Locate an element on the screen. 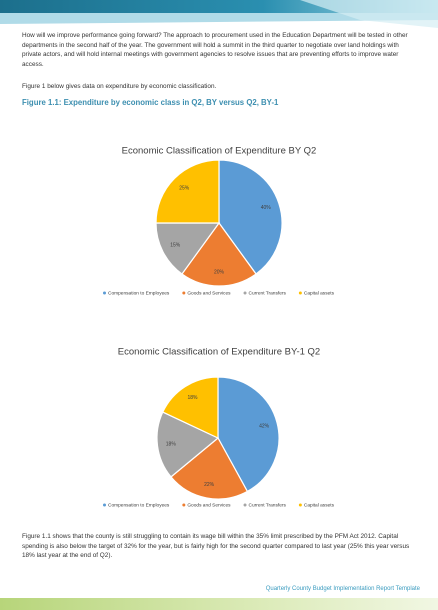  data-label: 25% is located at coordinates (184, 189).